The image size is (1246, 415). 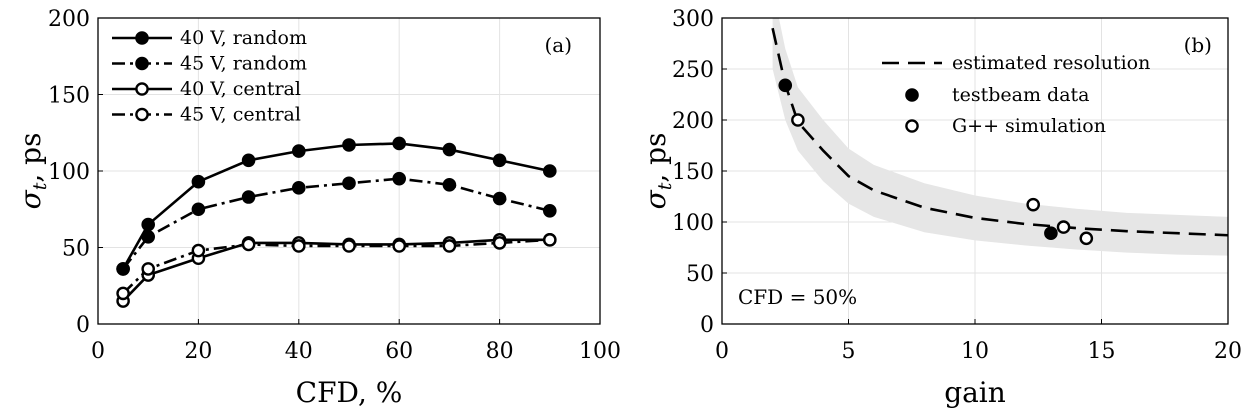 I want to click on panel-b-ylabel: σt, ps, so click(x=657, y=171).